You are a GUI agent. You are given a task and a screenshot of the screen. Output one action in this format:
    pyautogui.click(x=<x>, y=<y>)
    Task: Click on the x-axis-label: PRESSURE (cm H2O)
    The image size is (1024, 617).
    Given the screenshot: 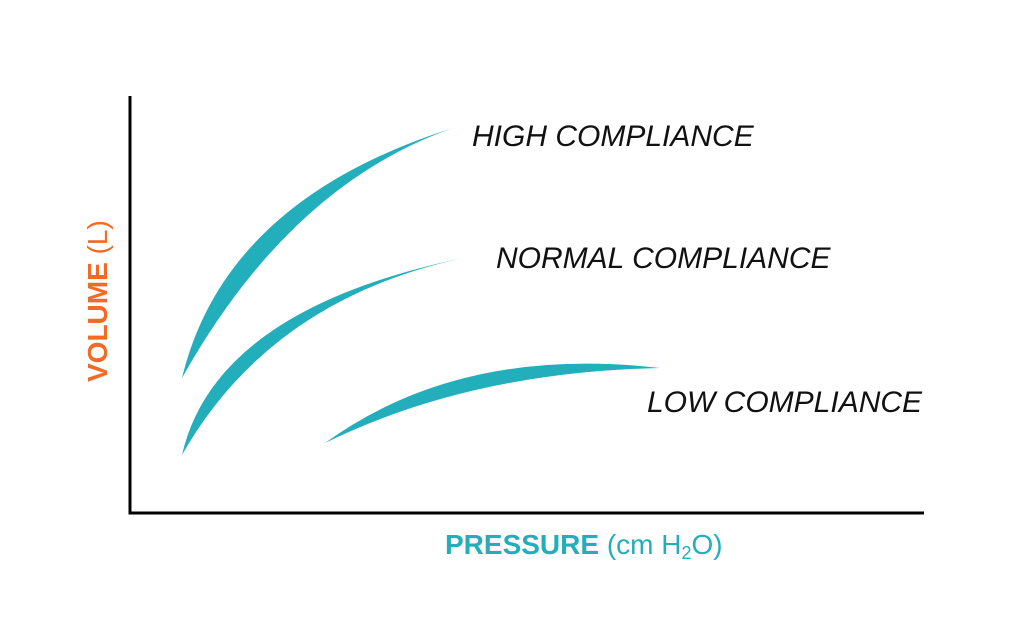 What is the action you would take?
    pyautogui.click(x=584, y=546)
    